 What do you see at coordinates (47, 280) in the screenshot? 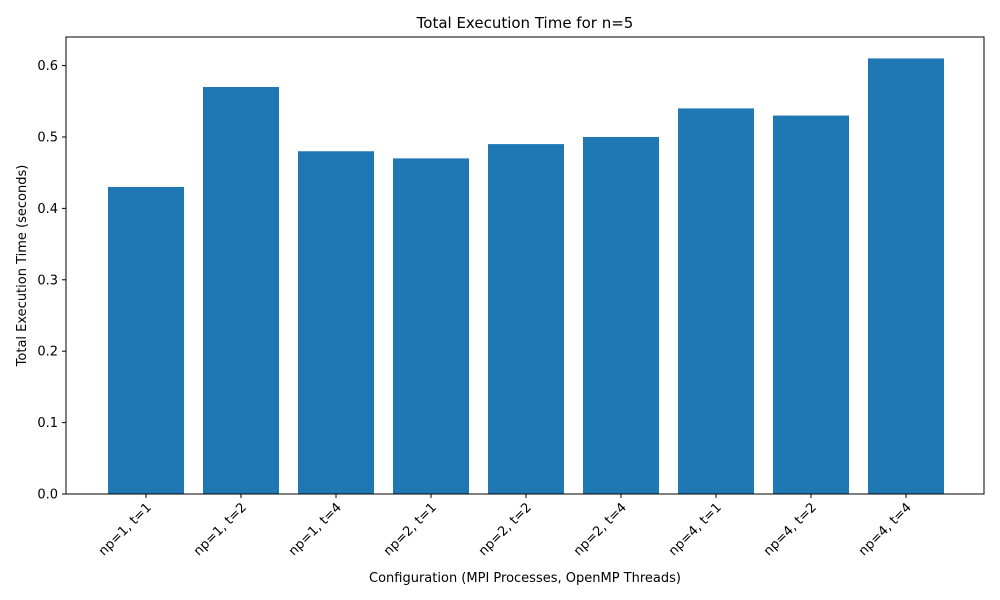
I see `y-tick-label: 0.3` at bounding box center [47, 280].